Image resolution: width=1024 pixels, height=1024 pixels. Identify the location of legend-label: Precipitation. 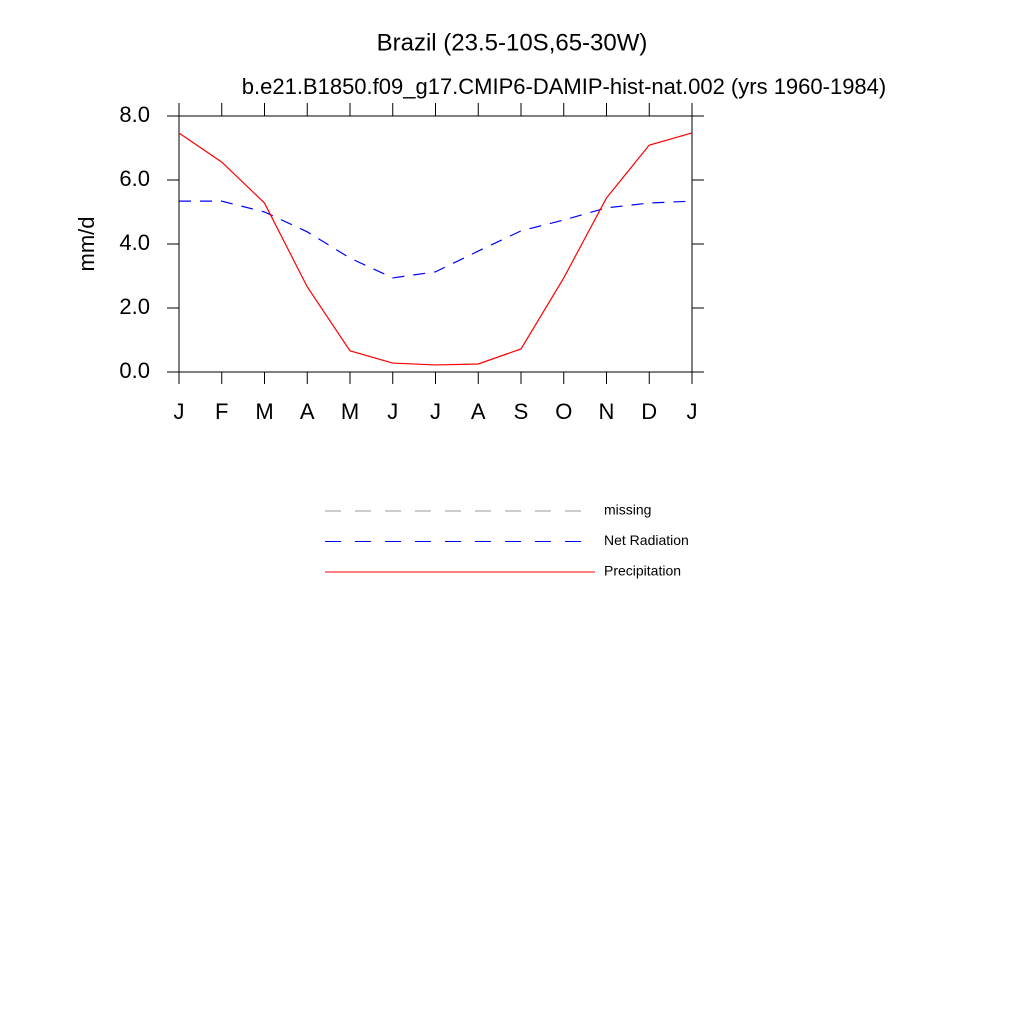
(642, 571).